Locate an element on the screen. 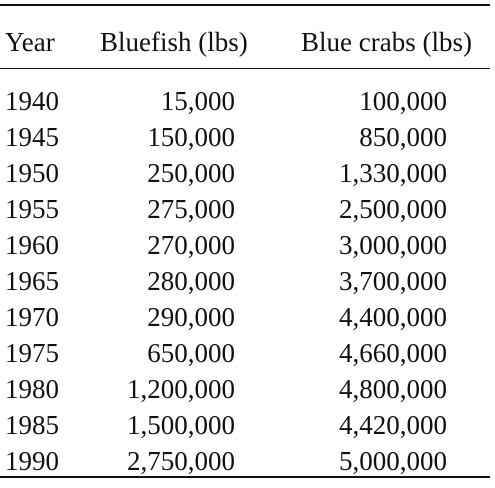 The height and width of the screenshot is (488, 495). header-rule is located at coordinates (245, 68).